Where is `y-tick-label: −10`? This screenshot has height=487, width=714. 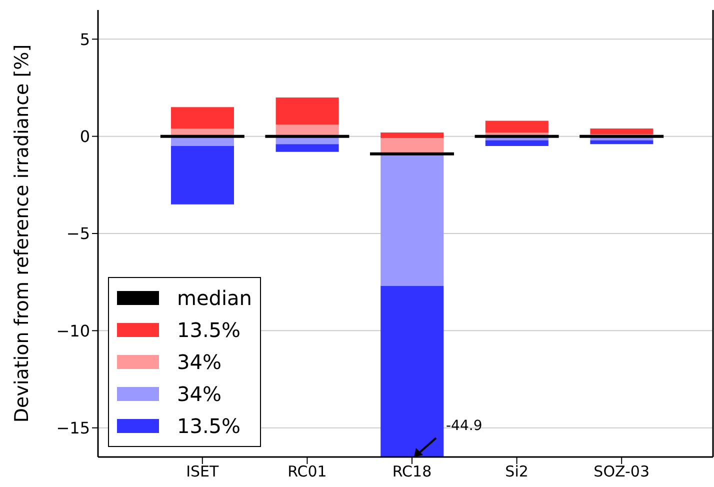
y-tick-label: −10 is located at coordinates (73, 330).